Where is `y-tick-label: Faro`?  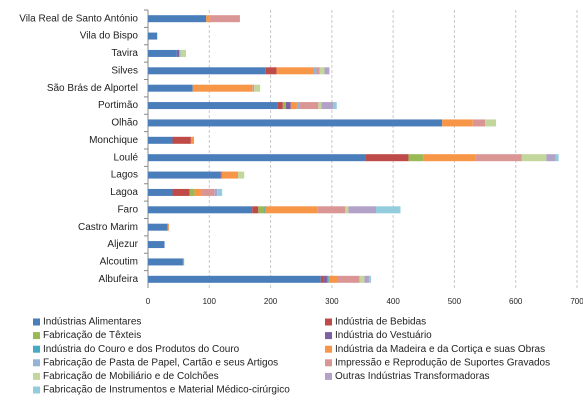
y-tick-label: Faro is located at coordinates (127, 209).